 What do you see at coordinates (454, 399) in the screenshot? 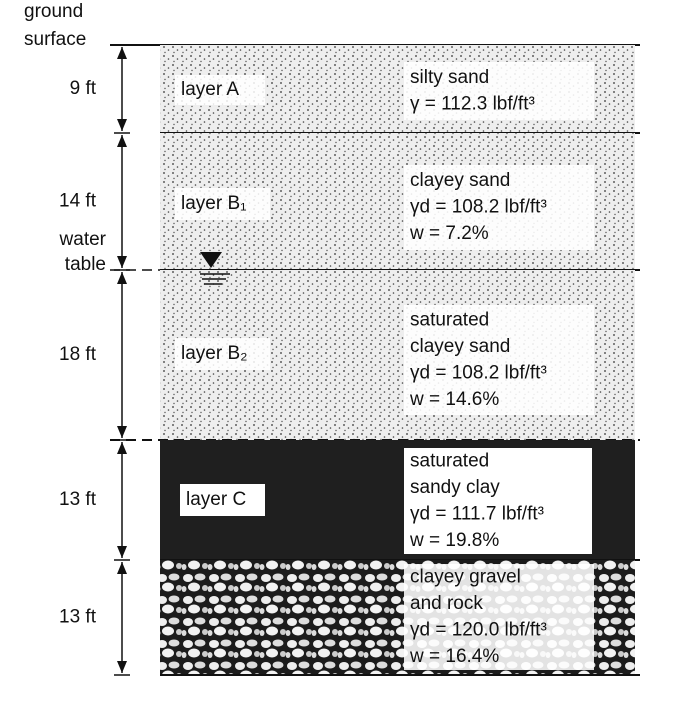
I see `description-line: w = 14.6%` at bounding box center [454, 399].